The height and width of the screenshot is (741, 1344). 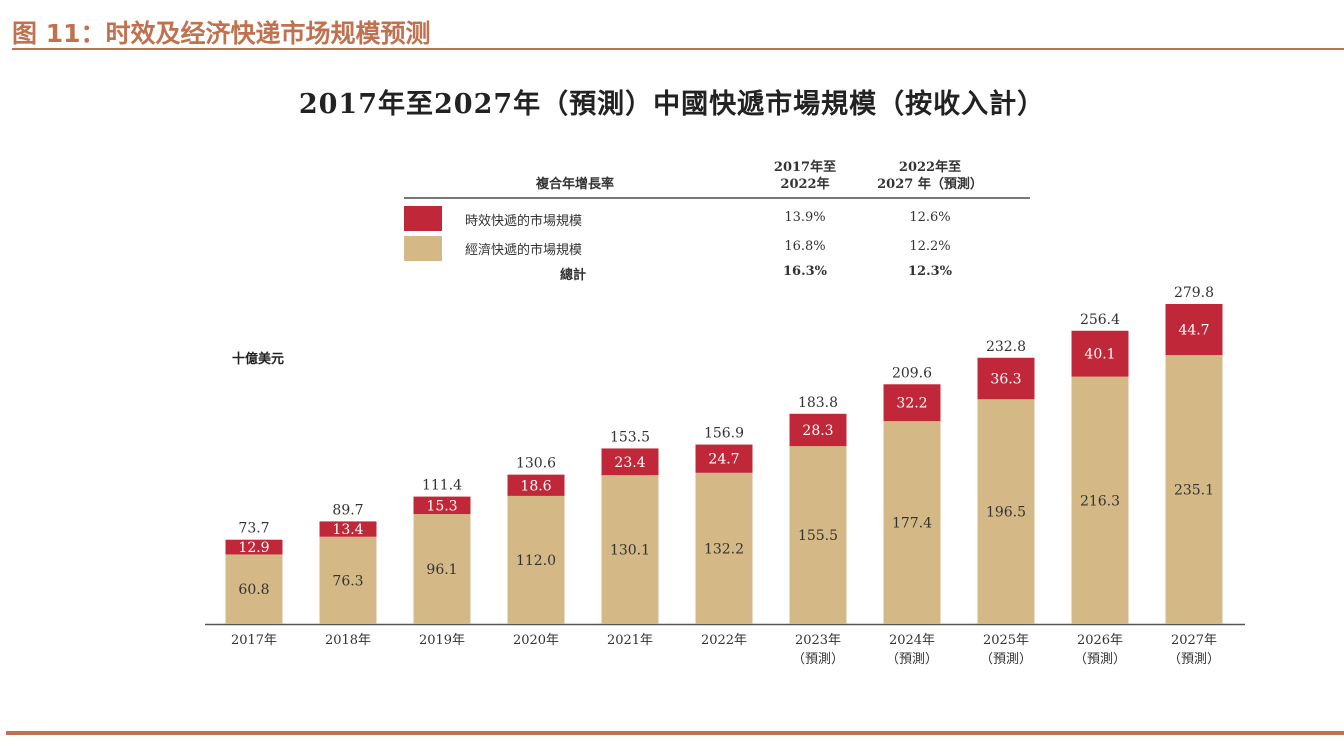 I want to click on total-label: 89.7, so click(x=347, y=510).